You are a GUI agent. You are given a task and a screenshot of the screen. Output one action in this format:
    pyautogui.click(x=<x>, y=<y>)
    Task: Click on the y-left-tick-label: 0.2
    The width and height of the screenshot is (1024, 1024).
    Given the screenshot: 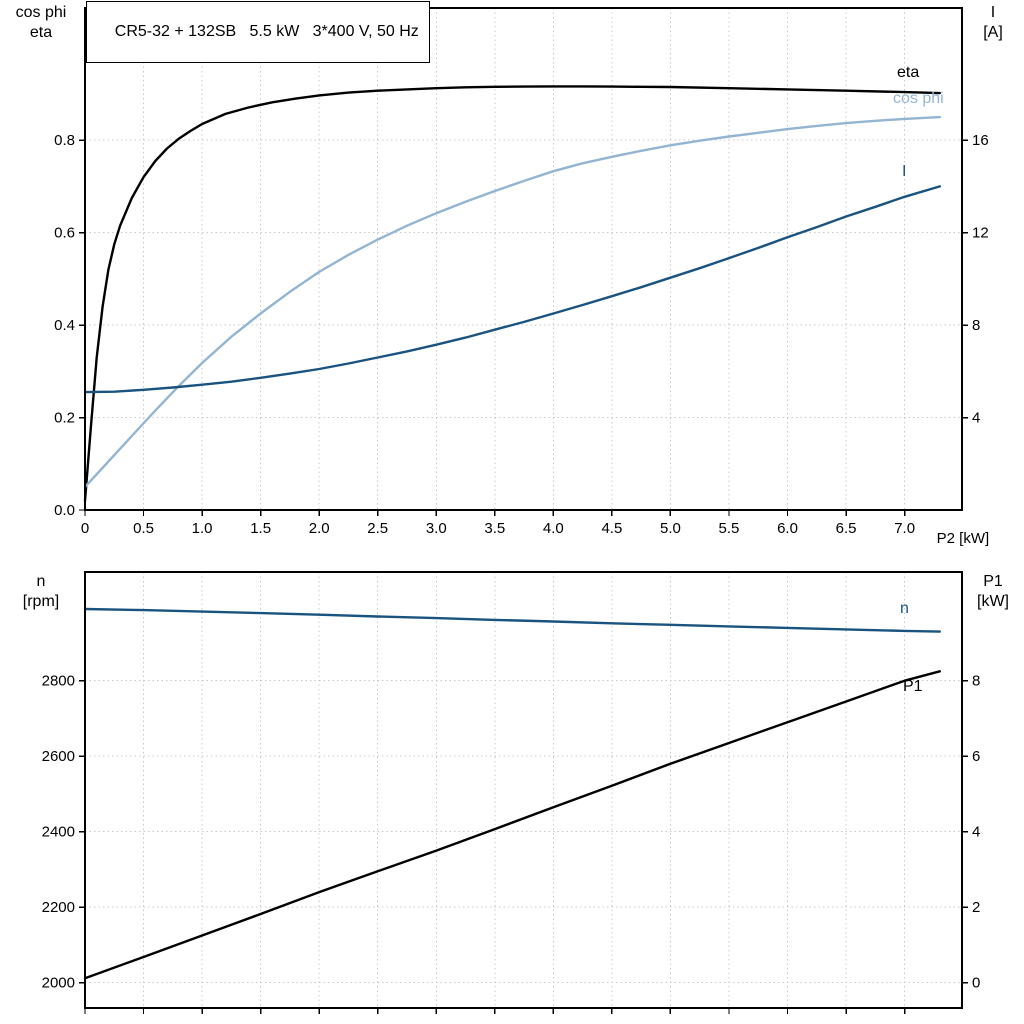 What is the action you would take?
    pyautogui.click(x=64, y=418)
    